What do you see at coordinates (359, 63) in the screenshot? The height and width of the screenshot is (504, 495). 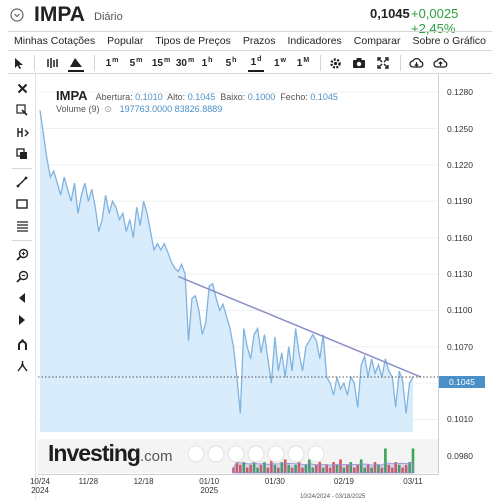 I see `camera-icon` at bounding box center [359, 63].